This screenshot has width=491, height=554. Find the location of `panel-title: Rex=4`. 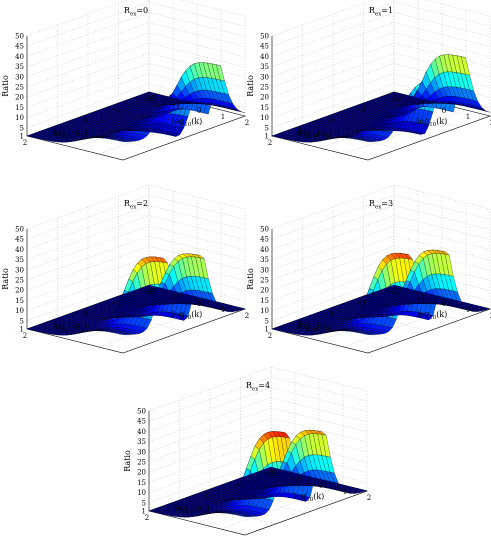

panel-title: Rex=4 is located at coordinates (258, 387).